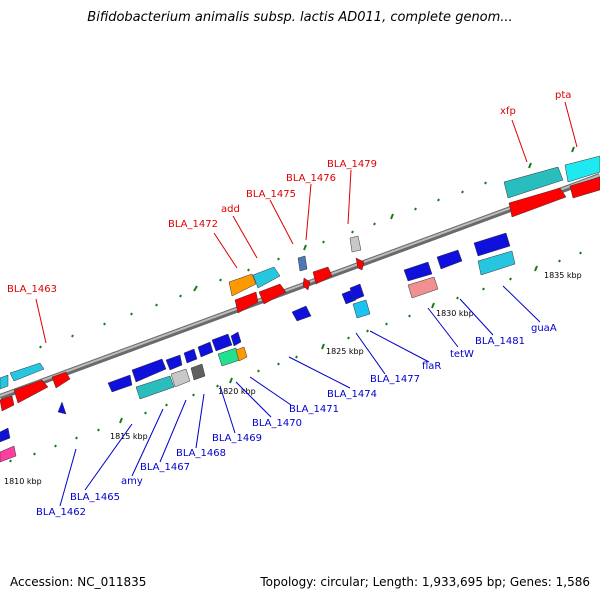 Image resolution: width=600 pixels, height=600 pixels. Describe the element at coordinates (345, 351) in the screenshot. I see `kbp-tick-label: 1825 kbp` at that location.